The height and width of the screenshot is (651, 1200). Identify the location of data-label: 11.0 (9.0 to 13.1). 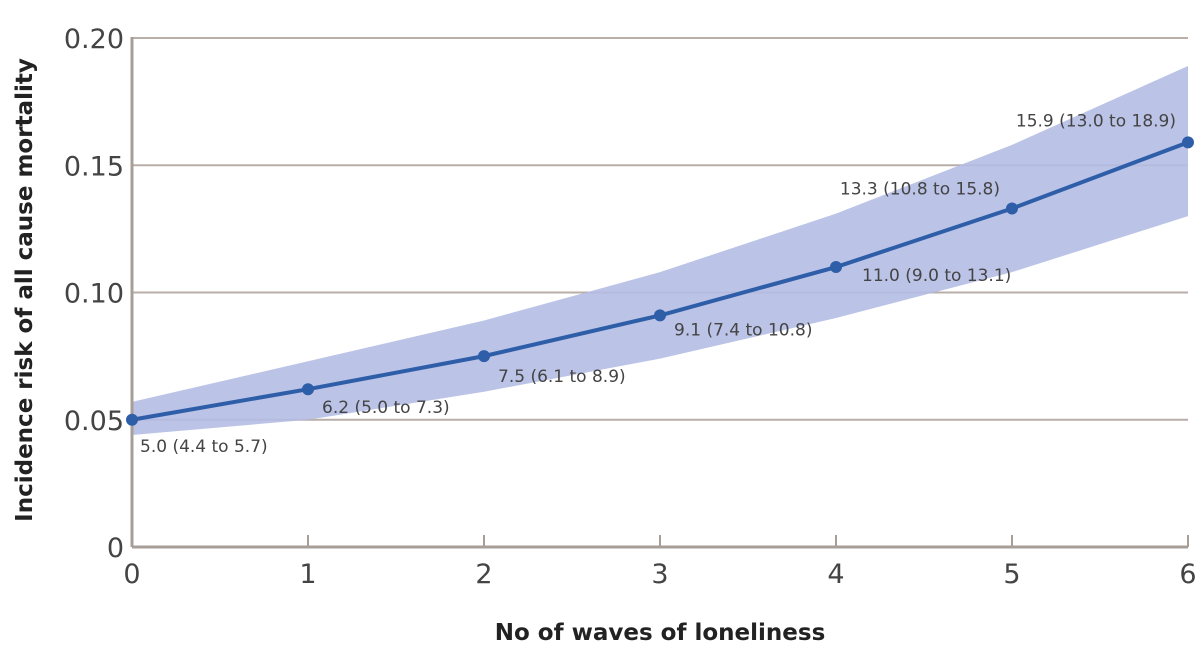
(936, 276).